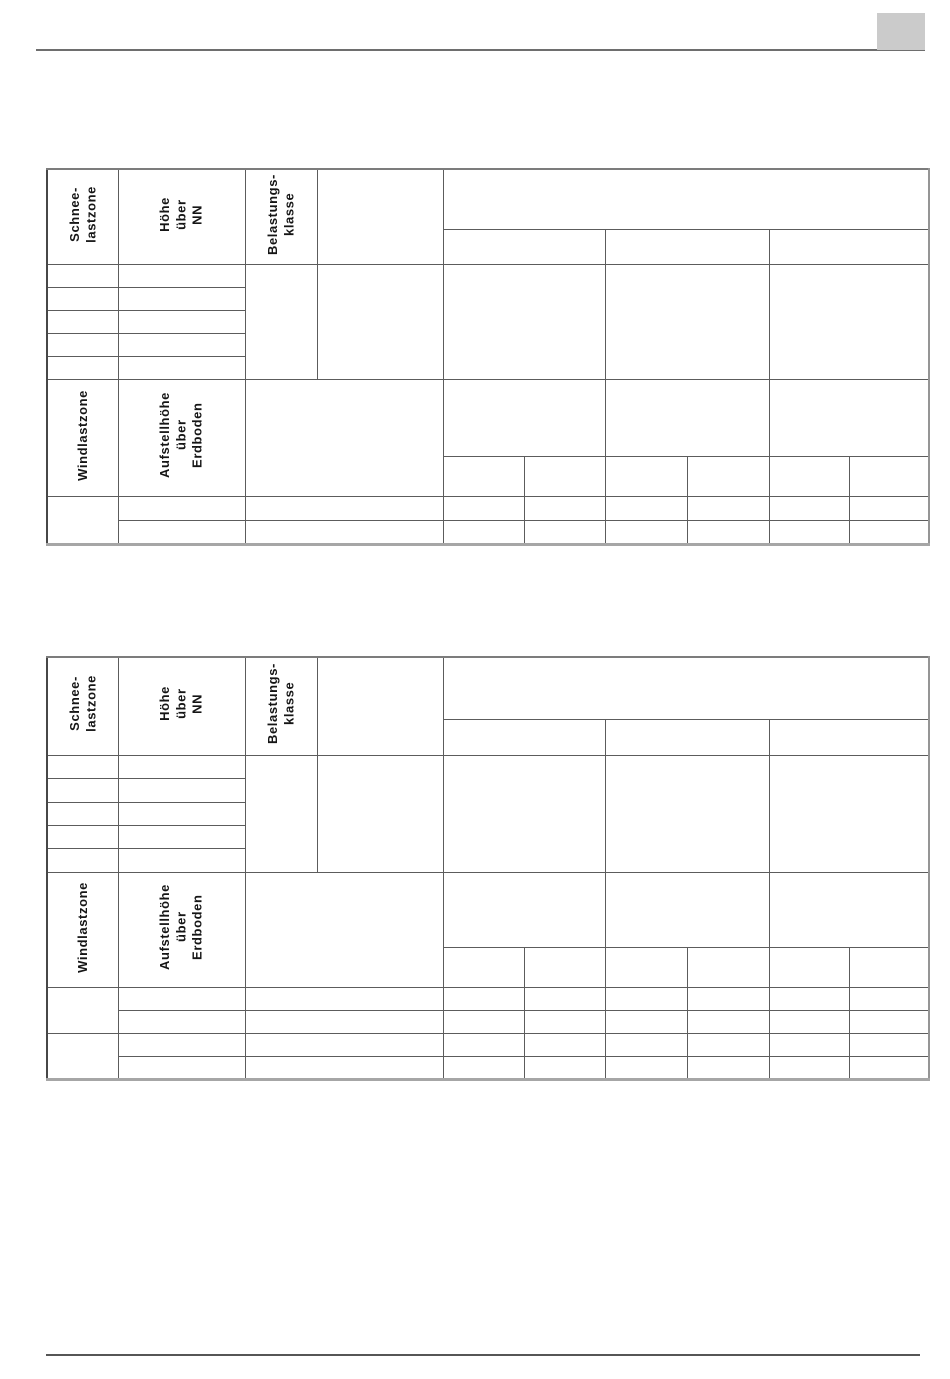 Image resolution: width=950 pixels, height=1379 pixels. What do you see at coordinates (901, 31) in the screenshot?
I see `chapter-marker-box` at bounding box center [901, 31].